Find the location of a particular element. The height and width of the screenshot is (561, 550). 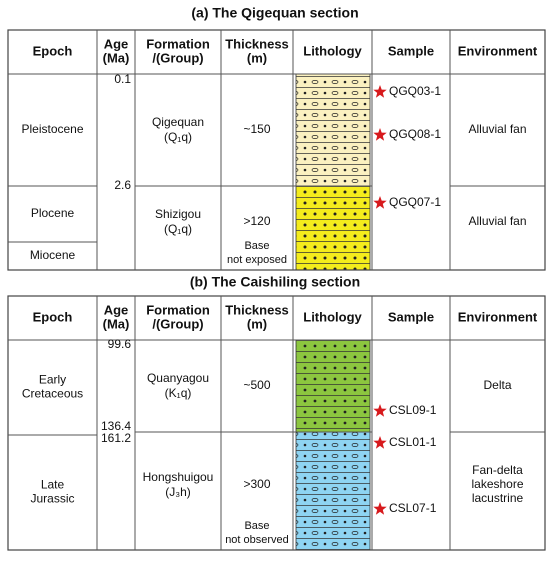

formation-name: Quanyagou is located at coordinates (178, 378).